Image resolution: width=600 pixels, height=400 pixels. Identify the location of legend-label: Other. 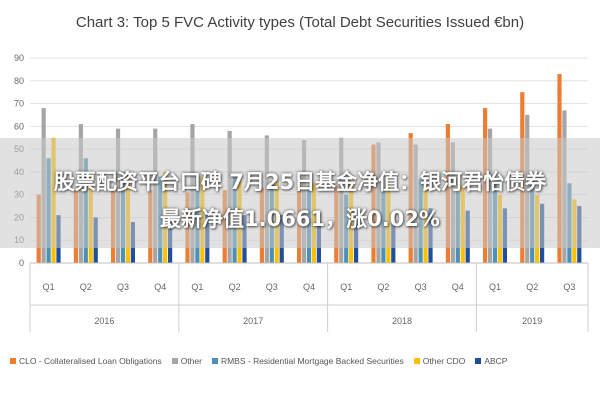
(191, 361).